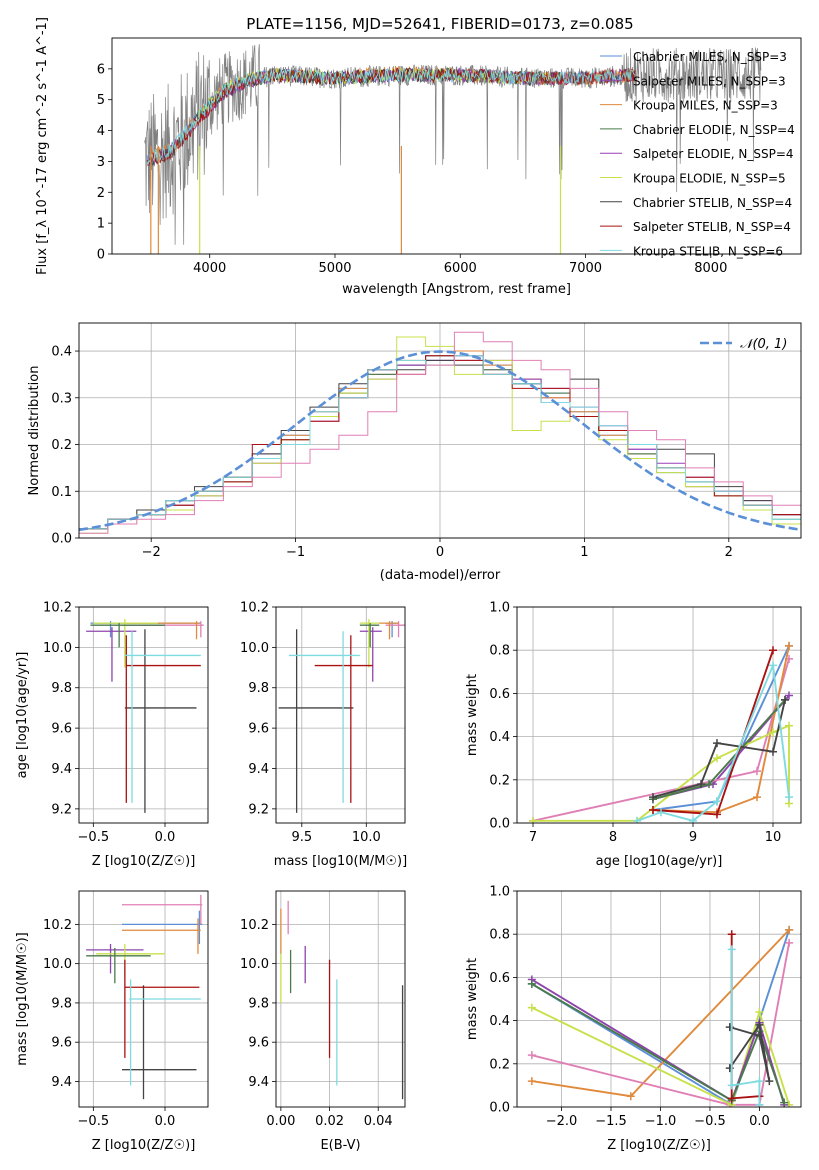 The width and height of the screenshot is (819, 1170). What do you see at coordinates (440, 552) in the screenshot?
I see `x-tick-label: 0` at bounding box center [440, 552].